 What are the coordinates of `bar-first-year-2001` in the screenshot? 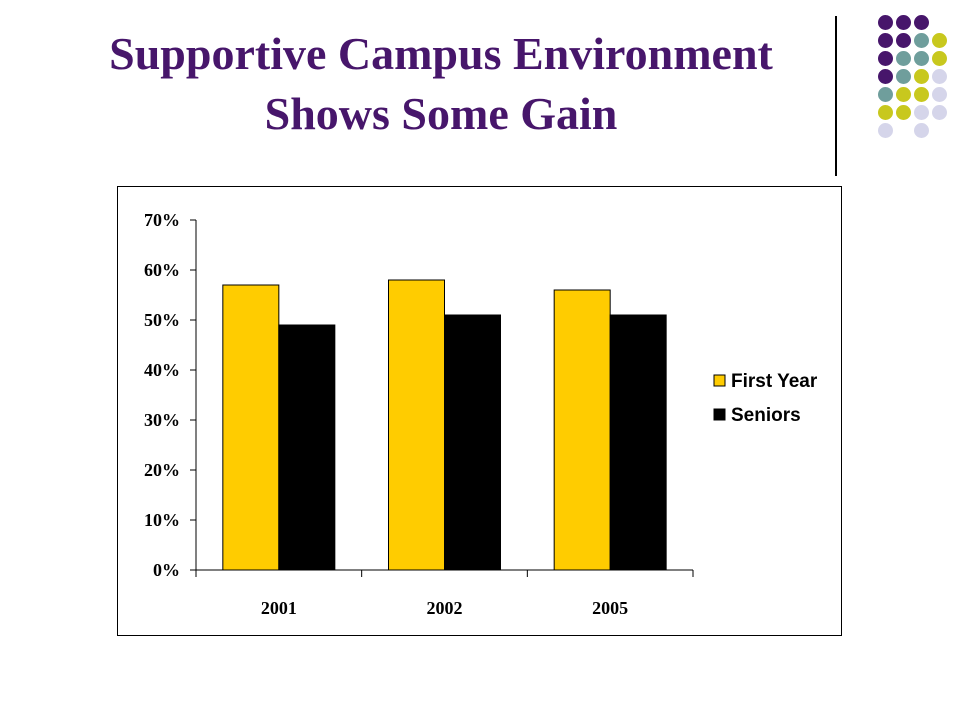 It's located at (251, 427).